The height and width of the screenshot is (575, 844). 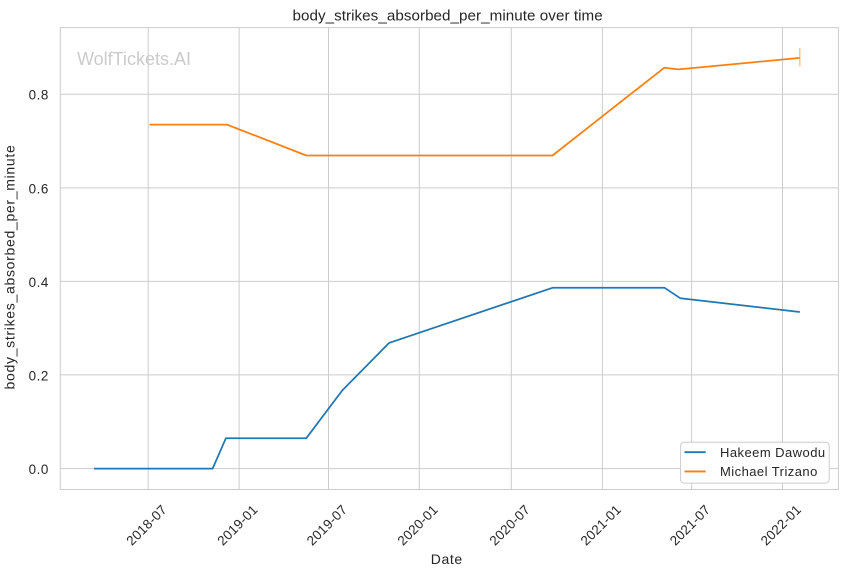 I want to click on svg-text: 2021-01, so click(x=601, y=525).